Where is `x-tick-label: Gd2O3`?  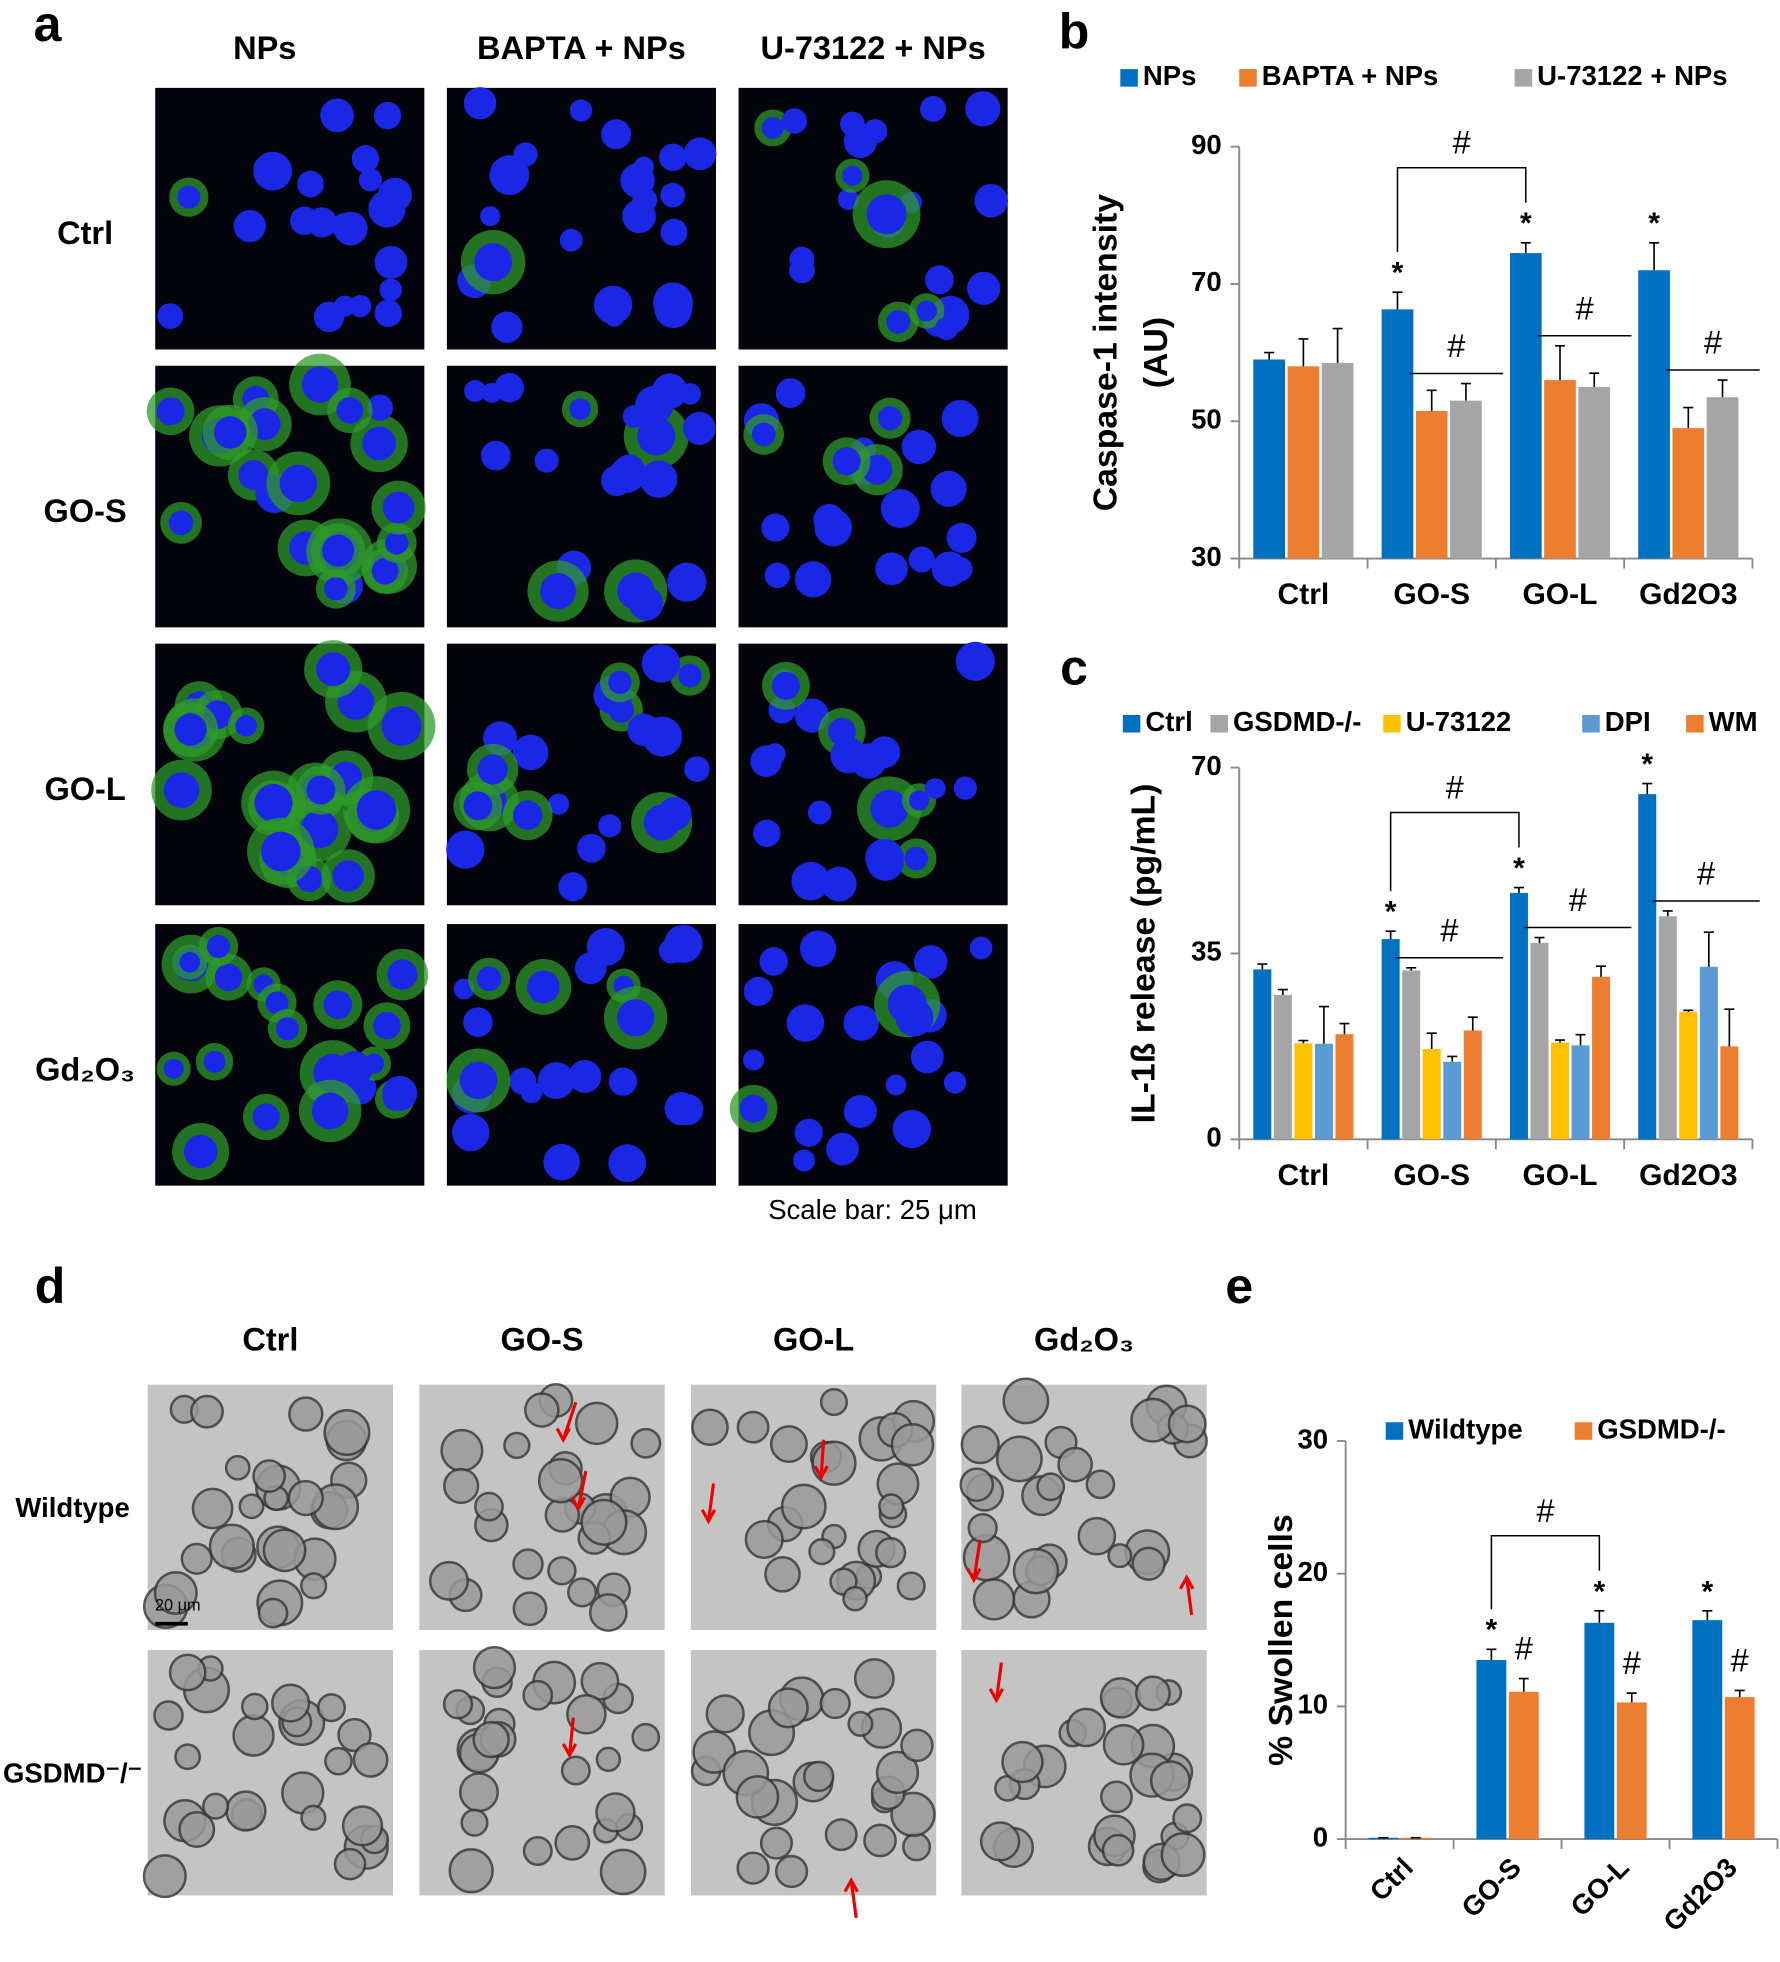
x-tick-label: Gd2O3 is located at coordinates (1700, 1895).